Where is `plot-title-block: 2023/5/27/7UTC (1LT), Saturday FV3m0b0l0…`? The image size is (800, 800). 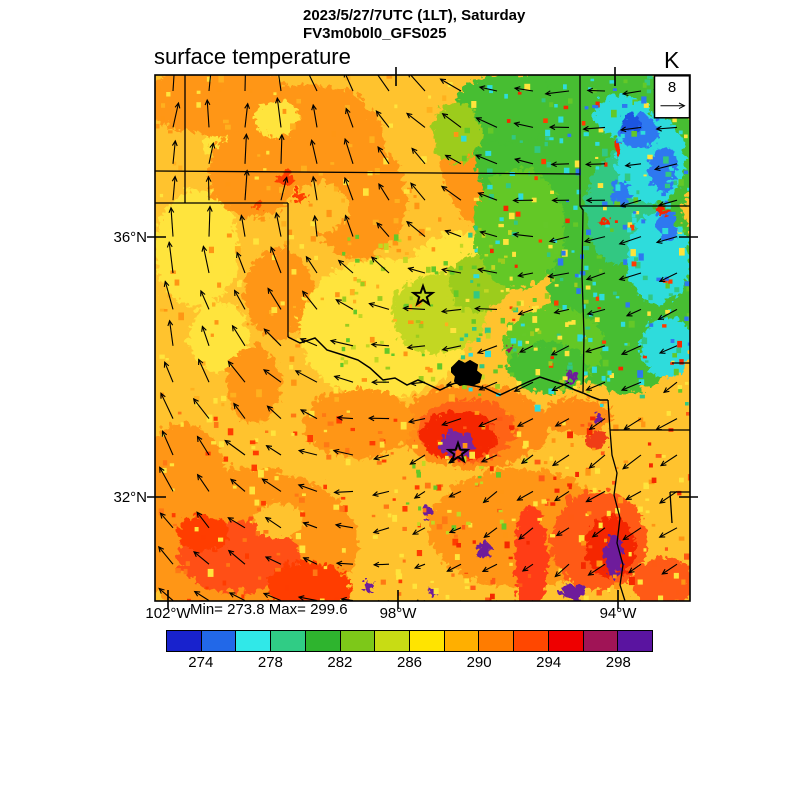
plot-title-block: 2023/5/27/7UTC (1LT), Saturday FV3m0b0l0… is located at coordinates (414, 25).